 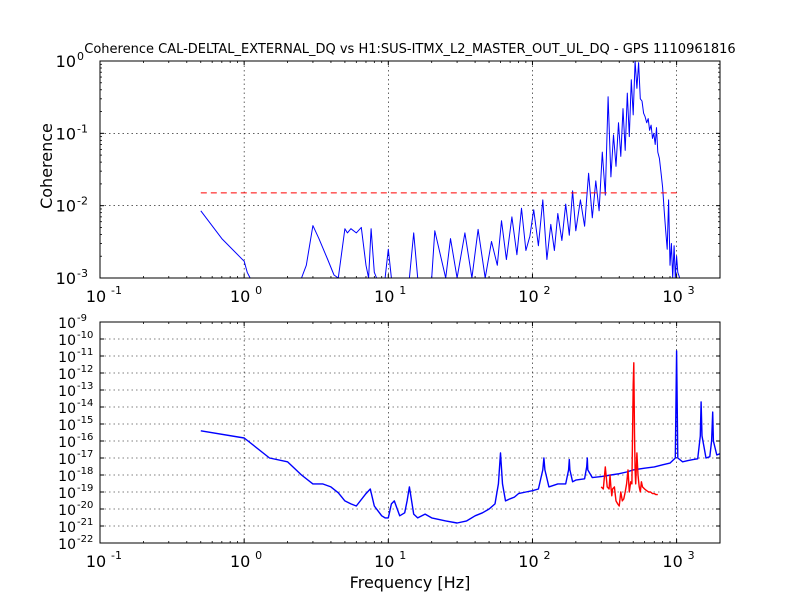 I want to click on top-x-tick-label-exponent: 3, so click(x=691, y=290).